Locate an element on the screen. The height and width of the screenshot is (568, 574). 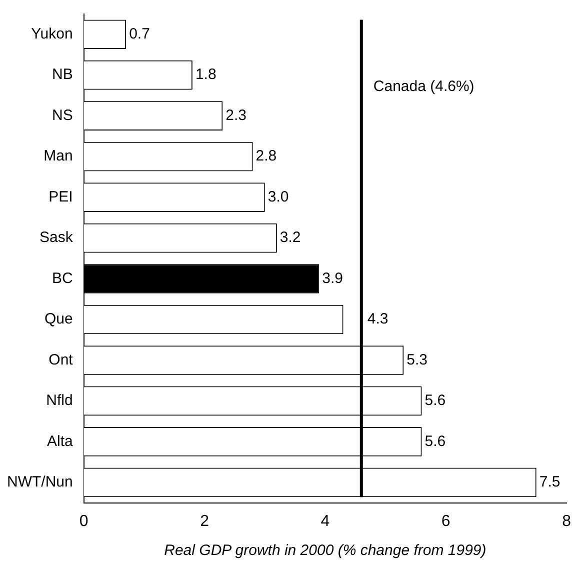
y-tick-label: BC is located at coordinates (62, 278).